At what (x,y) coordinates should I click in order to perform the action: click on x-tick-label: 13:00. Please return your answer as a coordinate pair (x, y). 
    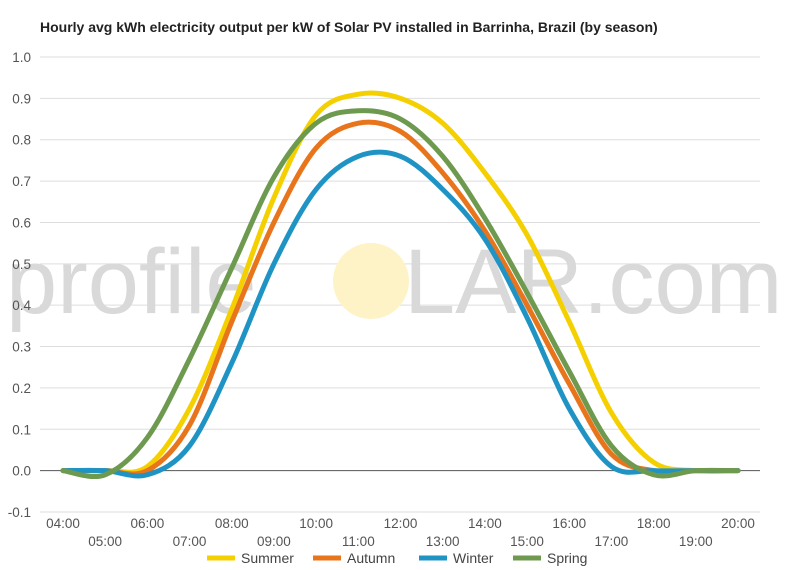
    Looking at the image, I should click on (443, 541).